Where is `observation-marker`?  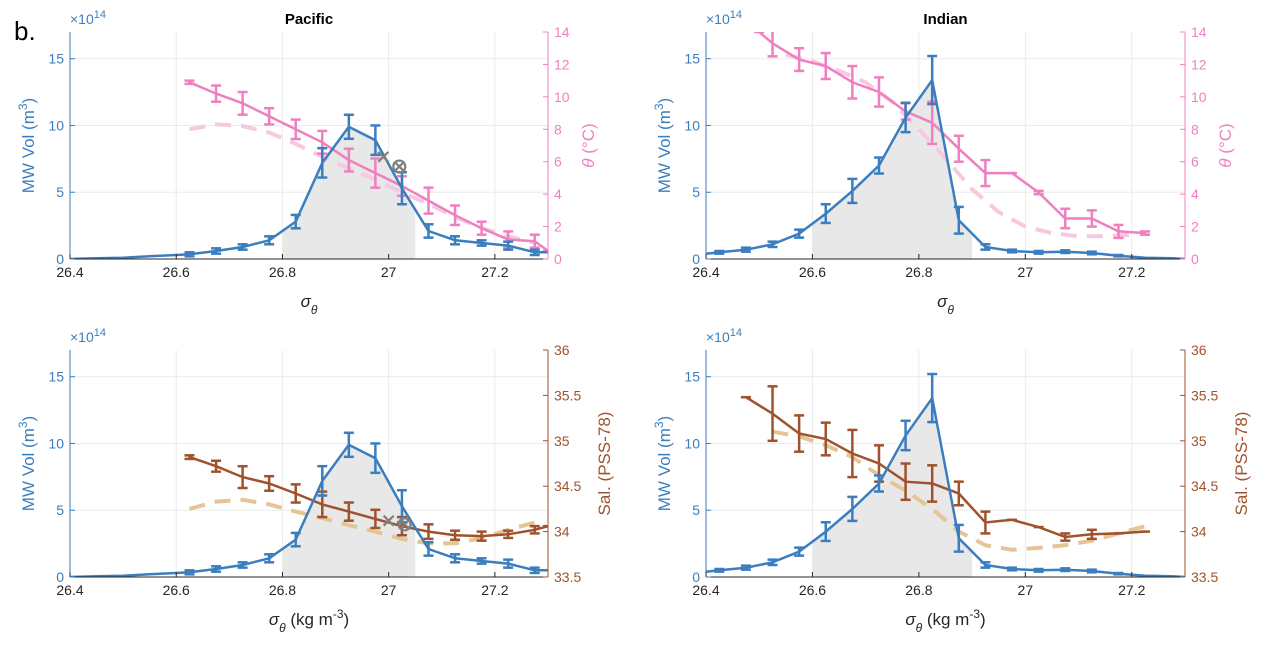 observation-marker is located at coordinates (399, 166).